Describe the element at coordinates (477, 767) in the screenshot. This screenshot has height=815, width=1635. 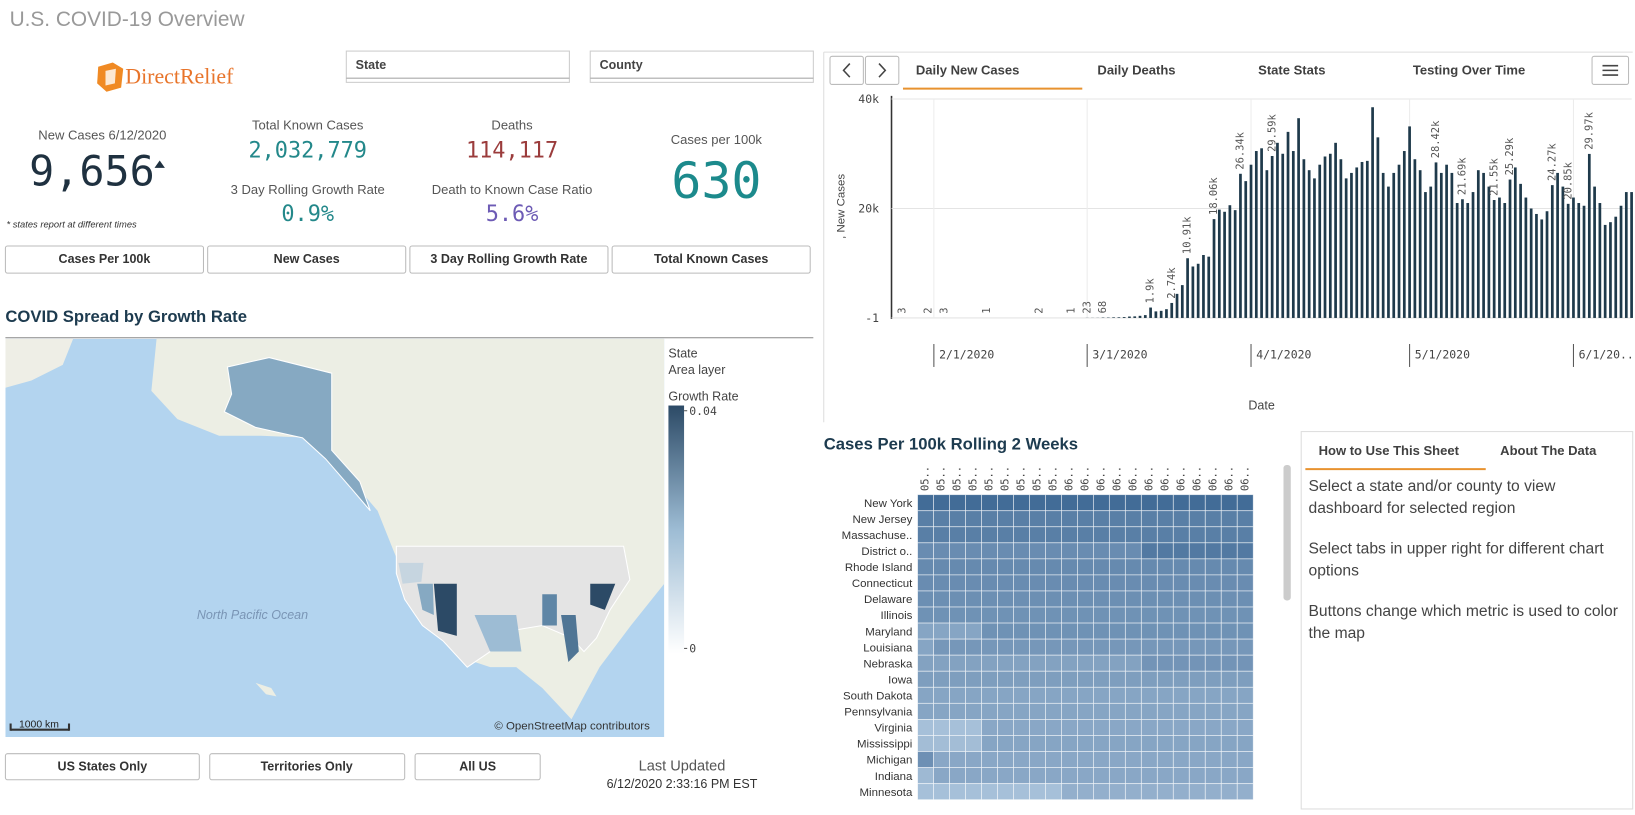
I see `region-button: All US` at that location.